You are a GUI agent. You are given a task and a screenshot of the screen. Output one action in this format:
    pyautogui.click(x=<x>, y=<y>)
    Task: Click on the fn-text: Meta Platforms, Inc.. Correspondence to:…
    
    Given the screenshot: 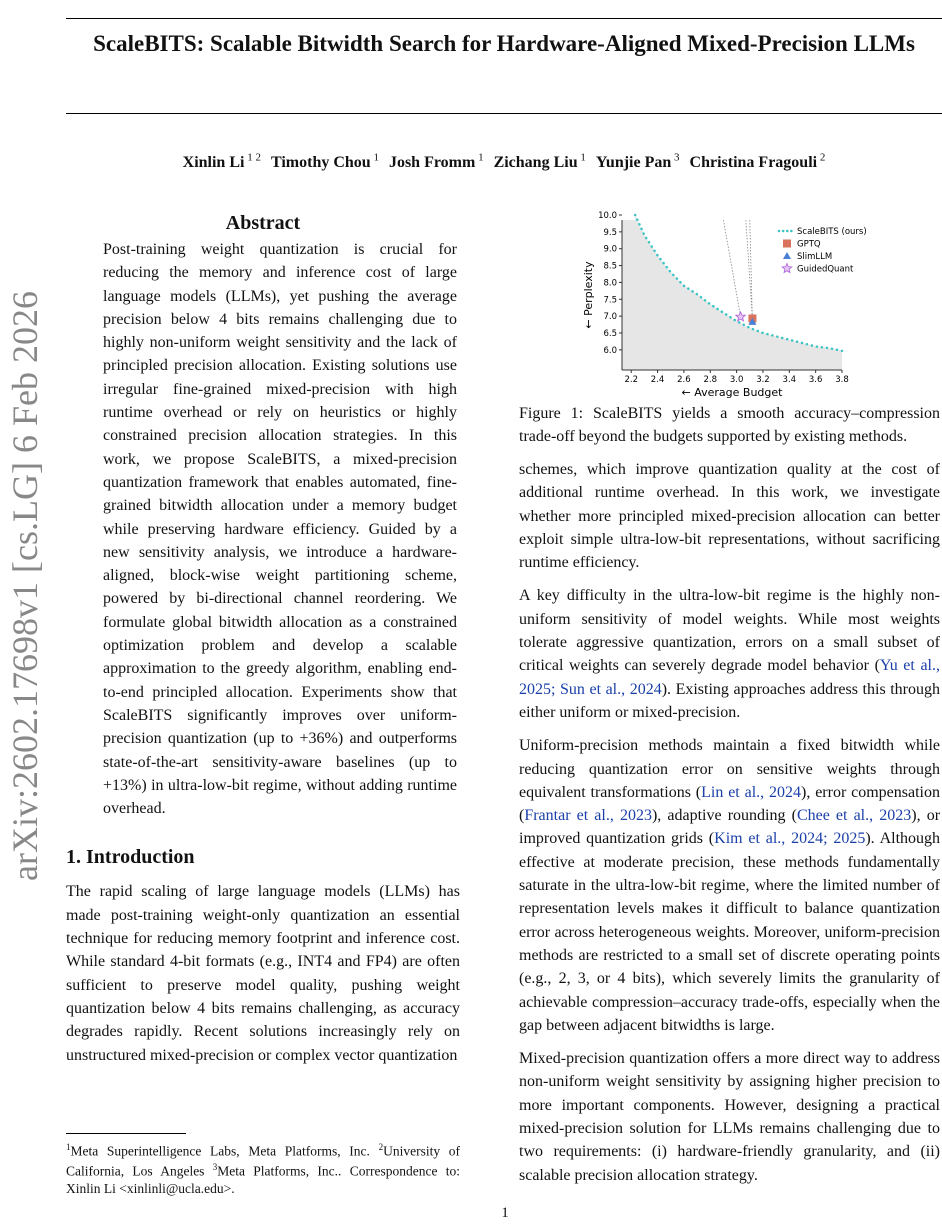 What is the action you would take?
    pyautogui.click(x=263, y=1179)
    